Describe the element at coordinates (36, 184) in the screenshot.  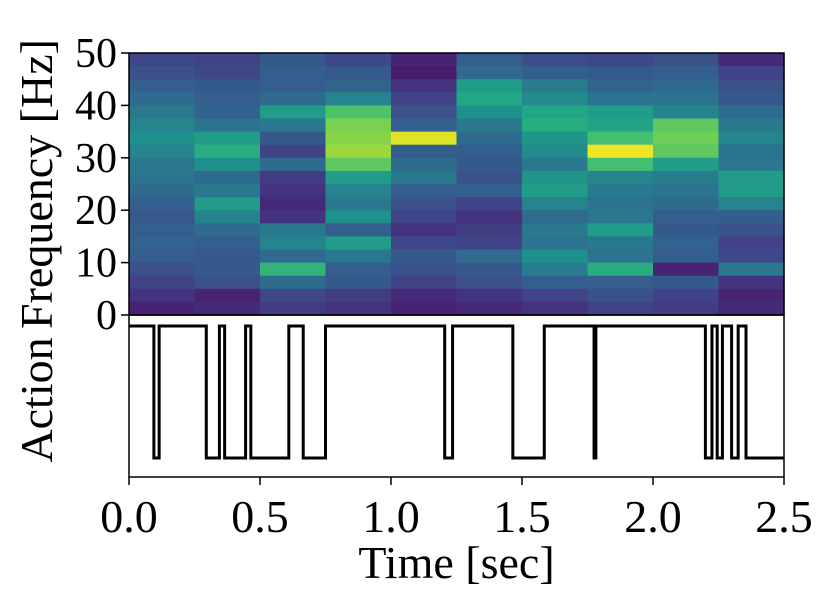
I see `frequency-axis-label: Frequency [Hz]` at that location.